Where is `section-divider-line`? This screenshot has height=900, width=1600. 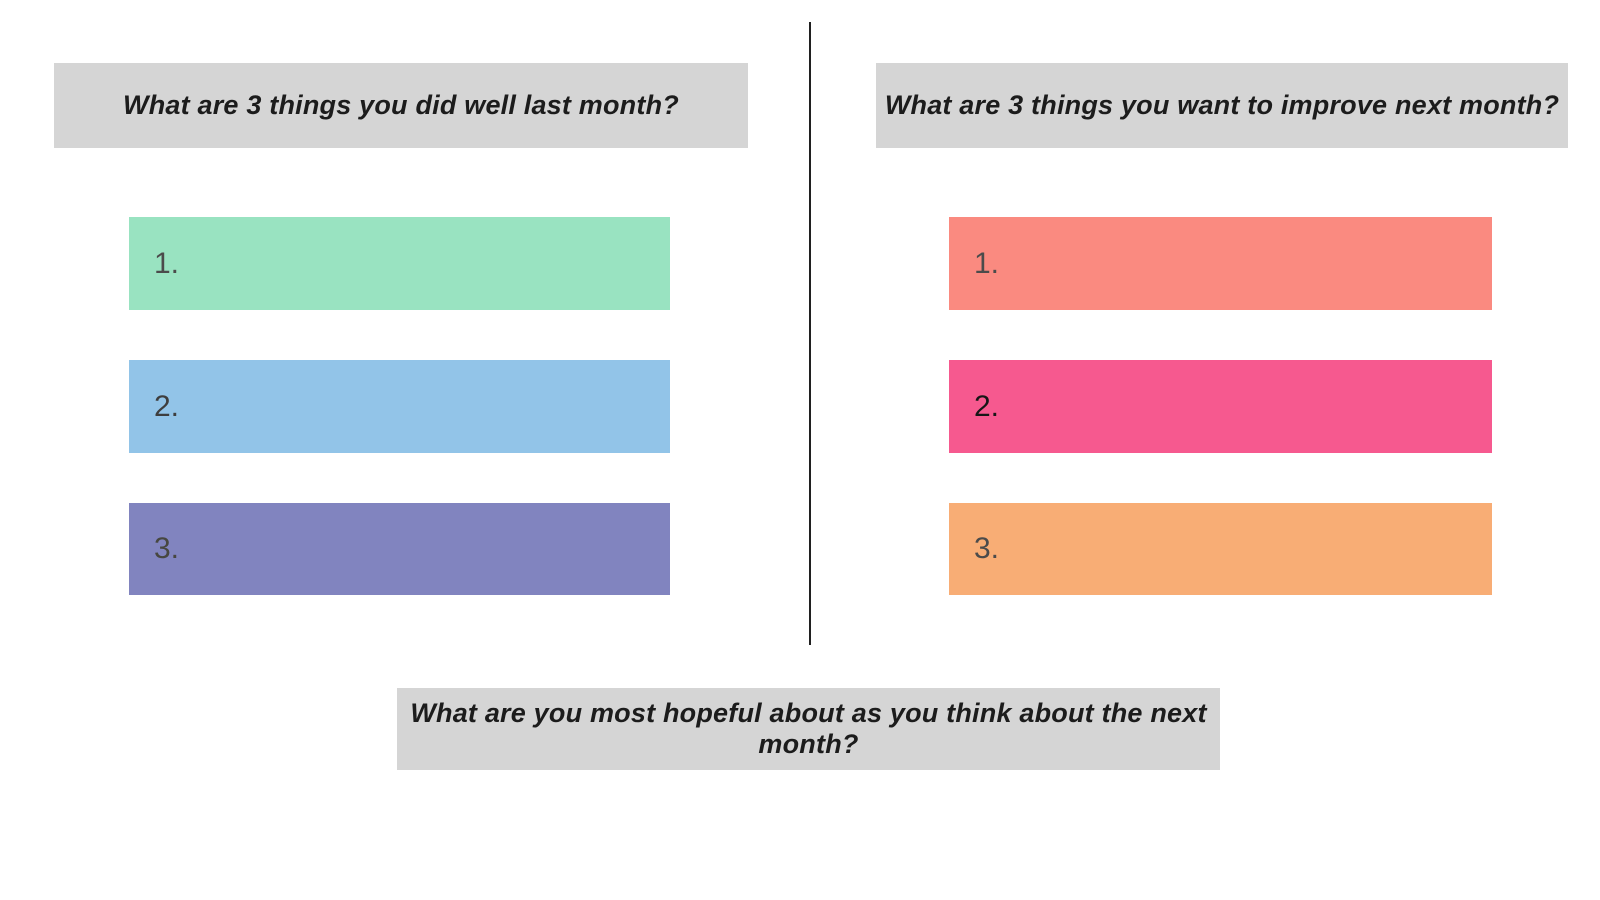
section-divider-line is located at coordinates (810, 333).